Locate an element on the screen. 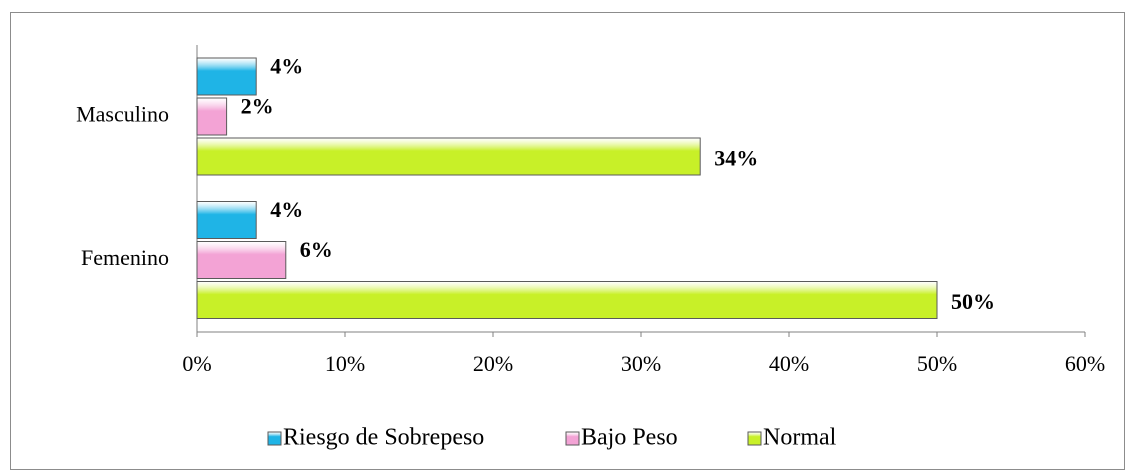  data-label: 34% is located at coordinates (736, 158).